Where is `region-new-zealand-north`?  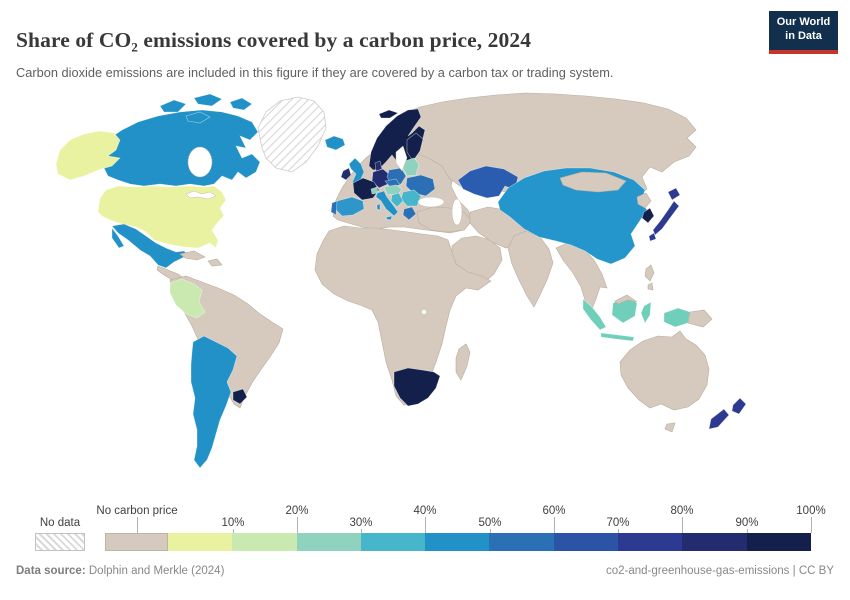
region-new-zealand-north is located at coordinates (739, 406).